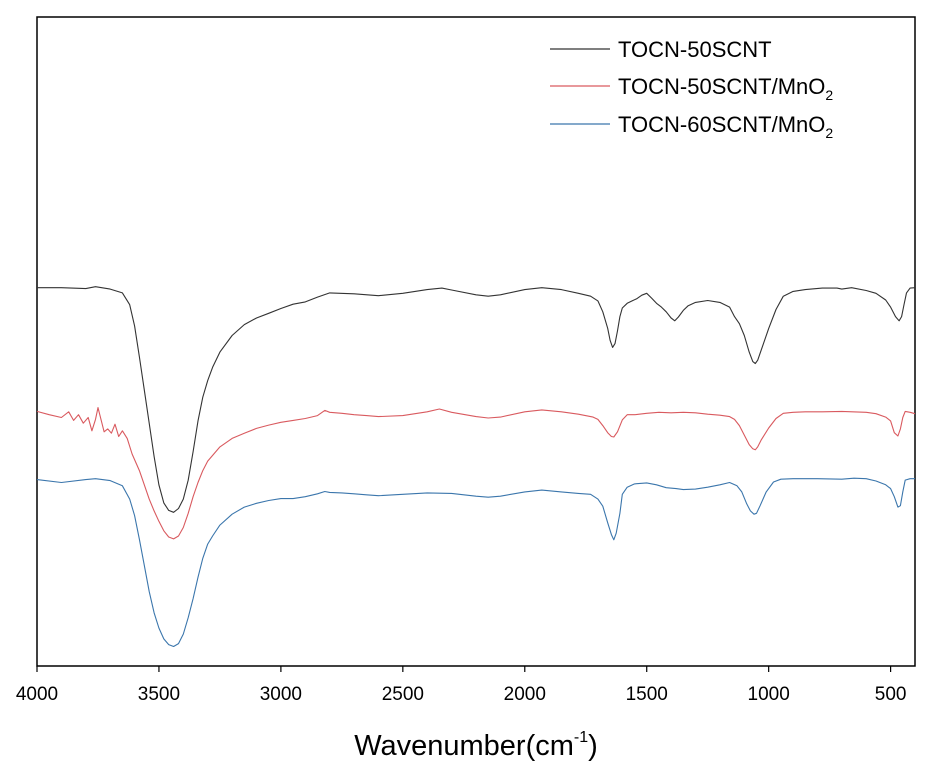 This screenshot has height=775, width=938. What do you see at coordinates (829, 95) in the screenshot?
I see `legend-label-2-sub: 2` at bounding box center [829, 95].